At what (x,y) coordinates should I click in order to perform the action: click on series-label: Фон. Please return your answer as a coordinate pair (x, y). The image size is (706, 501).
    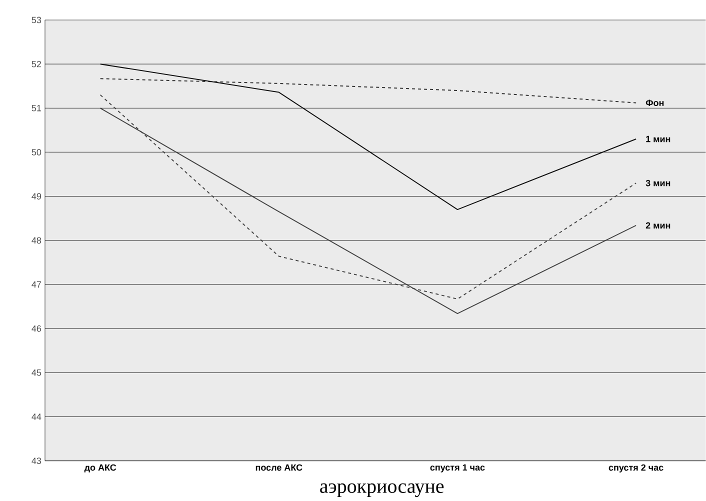
    Looking at the image, I should click on (655, 103).